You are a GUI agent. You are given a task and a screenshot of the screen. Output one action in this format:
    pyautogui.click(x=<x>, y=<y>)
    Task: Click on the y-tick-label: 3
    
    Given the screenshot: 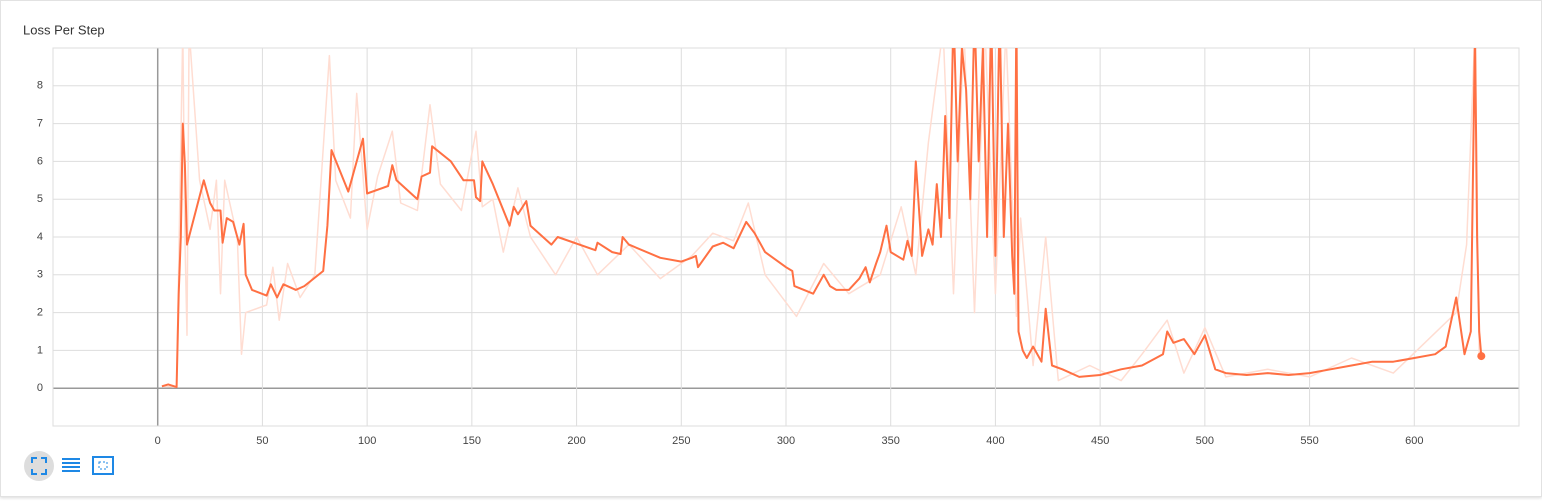 What is the action you would take?
    pyautogui.click(x=40, y=275)
    